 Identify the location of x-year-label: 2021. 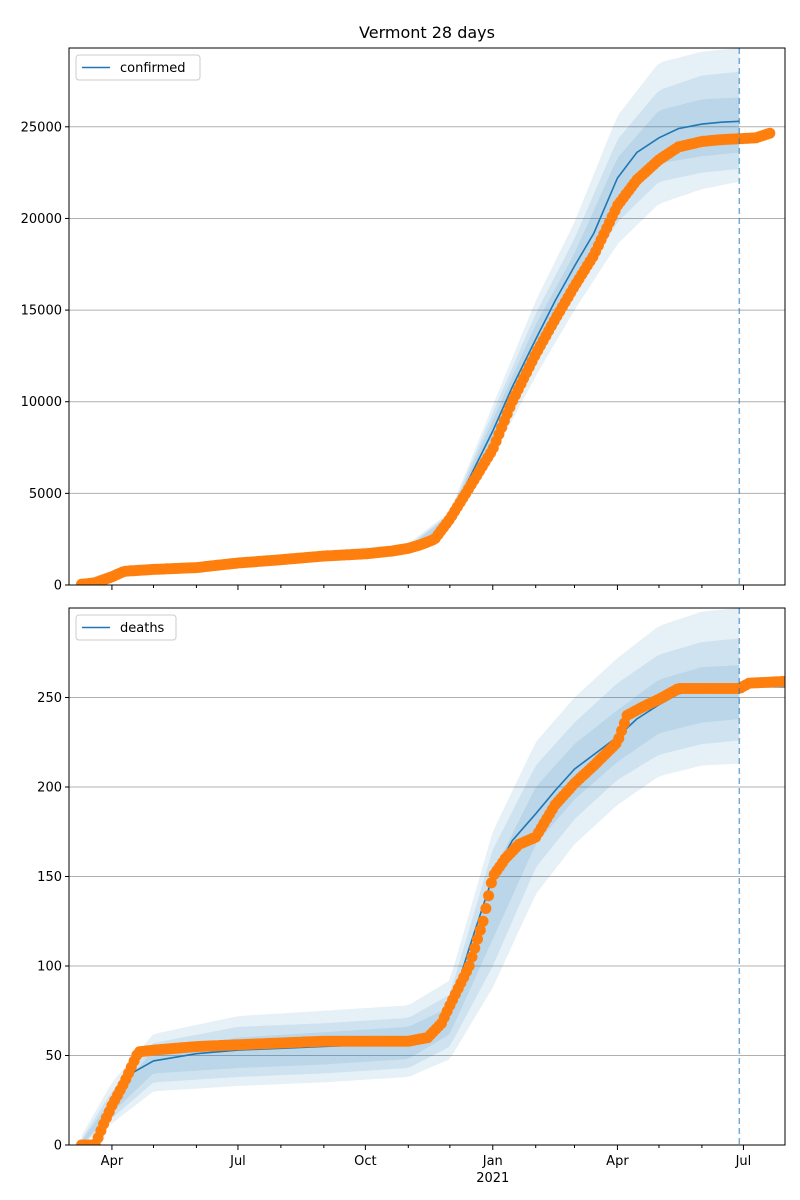
(492, 1178).